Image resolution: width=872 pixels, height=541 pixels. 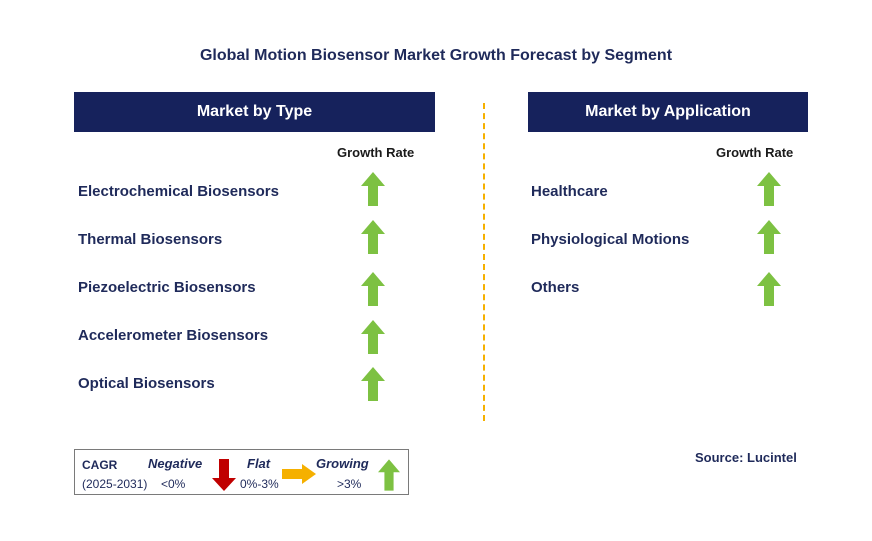 What do you see at coordinates (150, 239) in the screenshot?
I see `type-row-label: Thermal Biosensors` at bounding box center [150, 239].